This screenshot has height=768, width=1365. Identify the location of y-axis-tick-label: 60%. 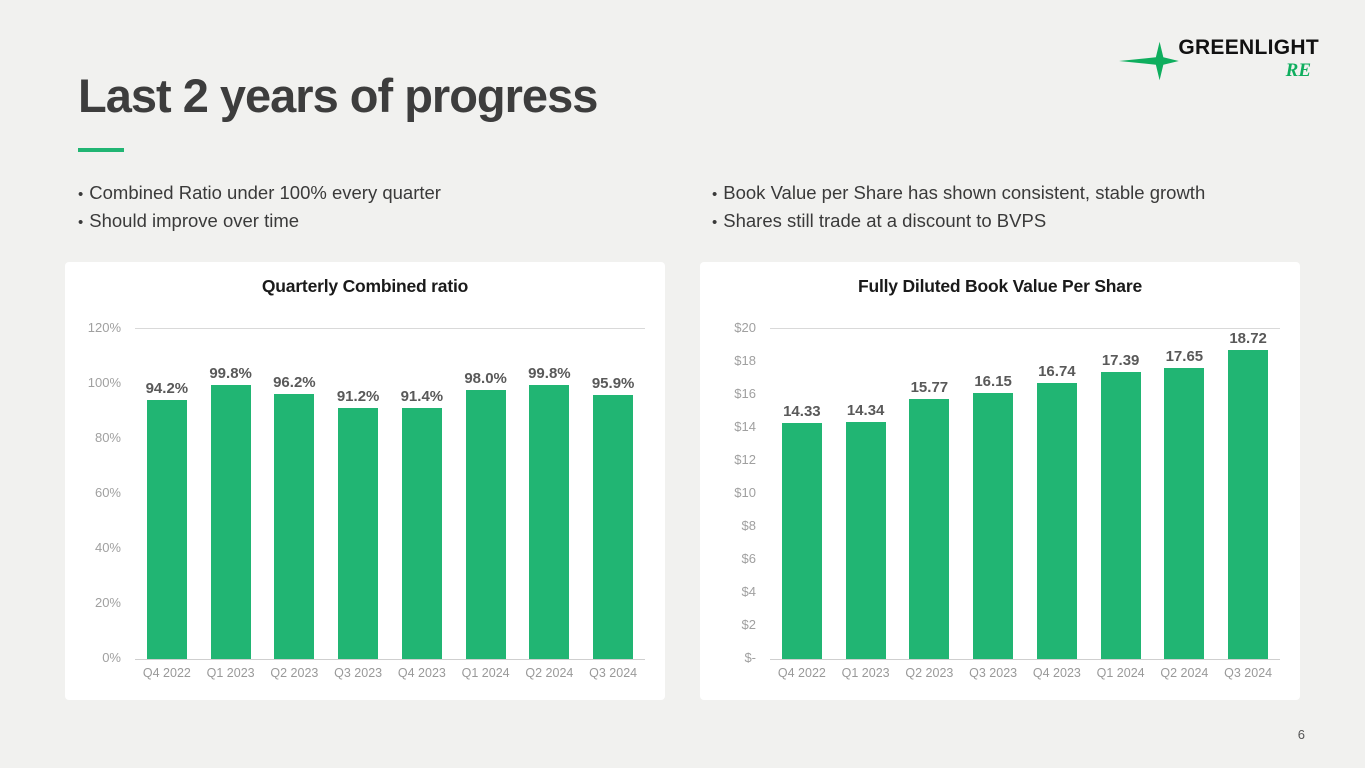
(107, 492).